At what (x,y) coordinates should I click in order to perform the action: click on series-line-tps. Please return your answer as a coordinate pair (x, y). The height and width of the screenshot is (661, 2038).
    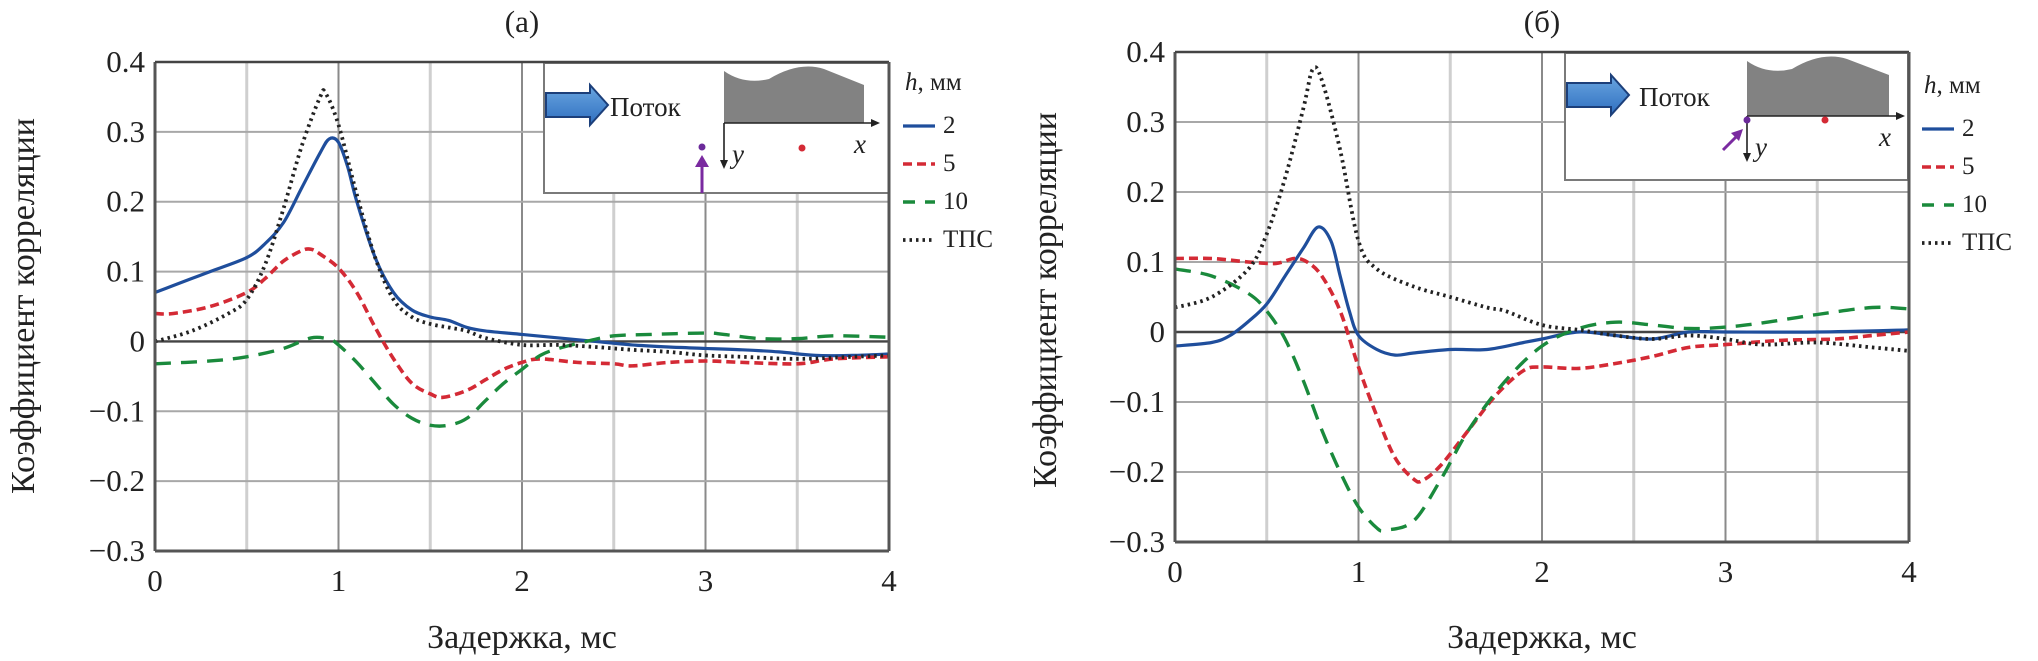
    Looking at the image, I should click on (522, 224).